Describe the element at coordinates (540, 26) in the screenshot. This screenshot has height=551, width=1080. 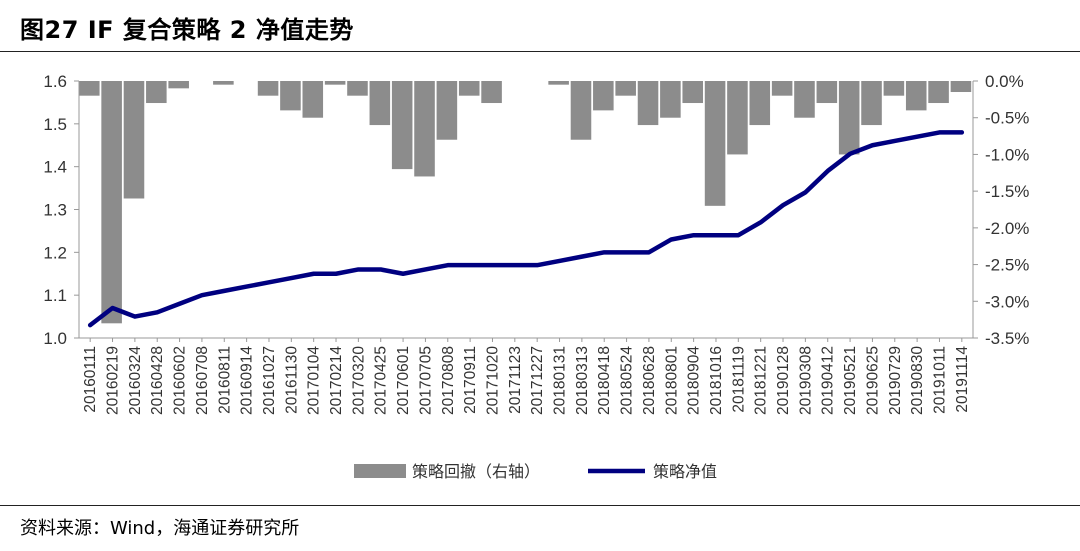
I see `title-bar: 图27 IF 复合策略 2 净值走势` at that location.